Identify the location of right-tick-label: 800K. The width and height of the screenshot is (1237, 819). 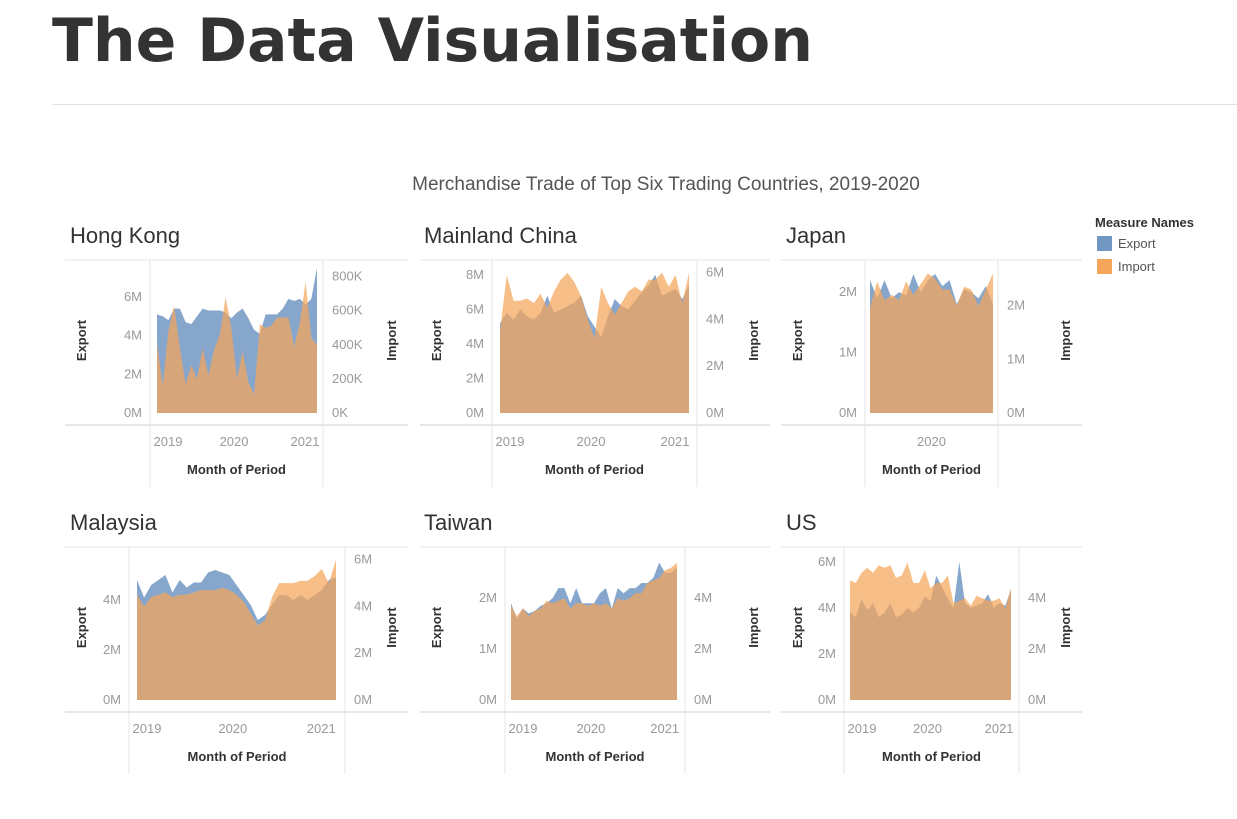
(347, 276).